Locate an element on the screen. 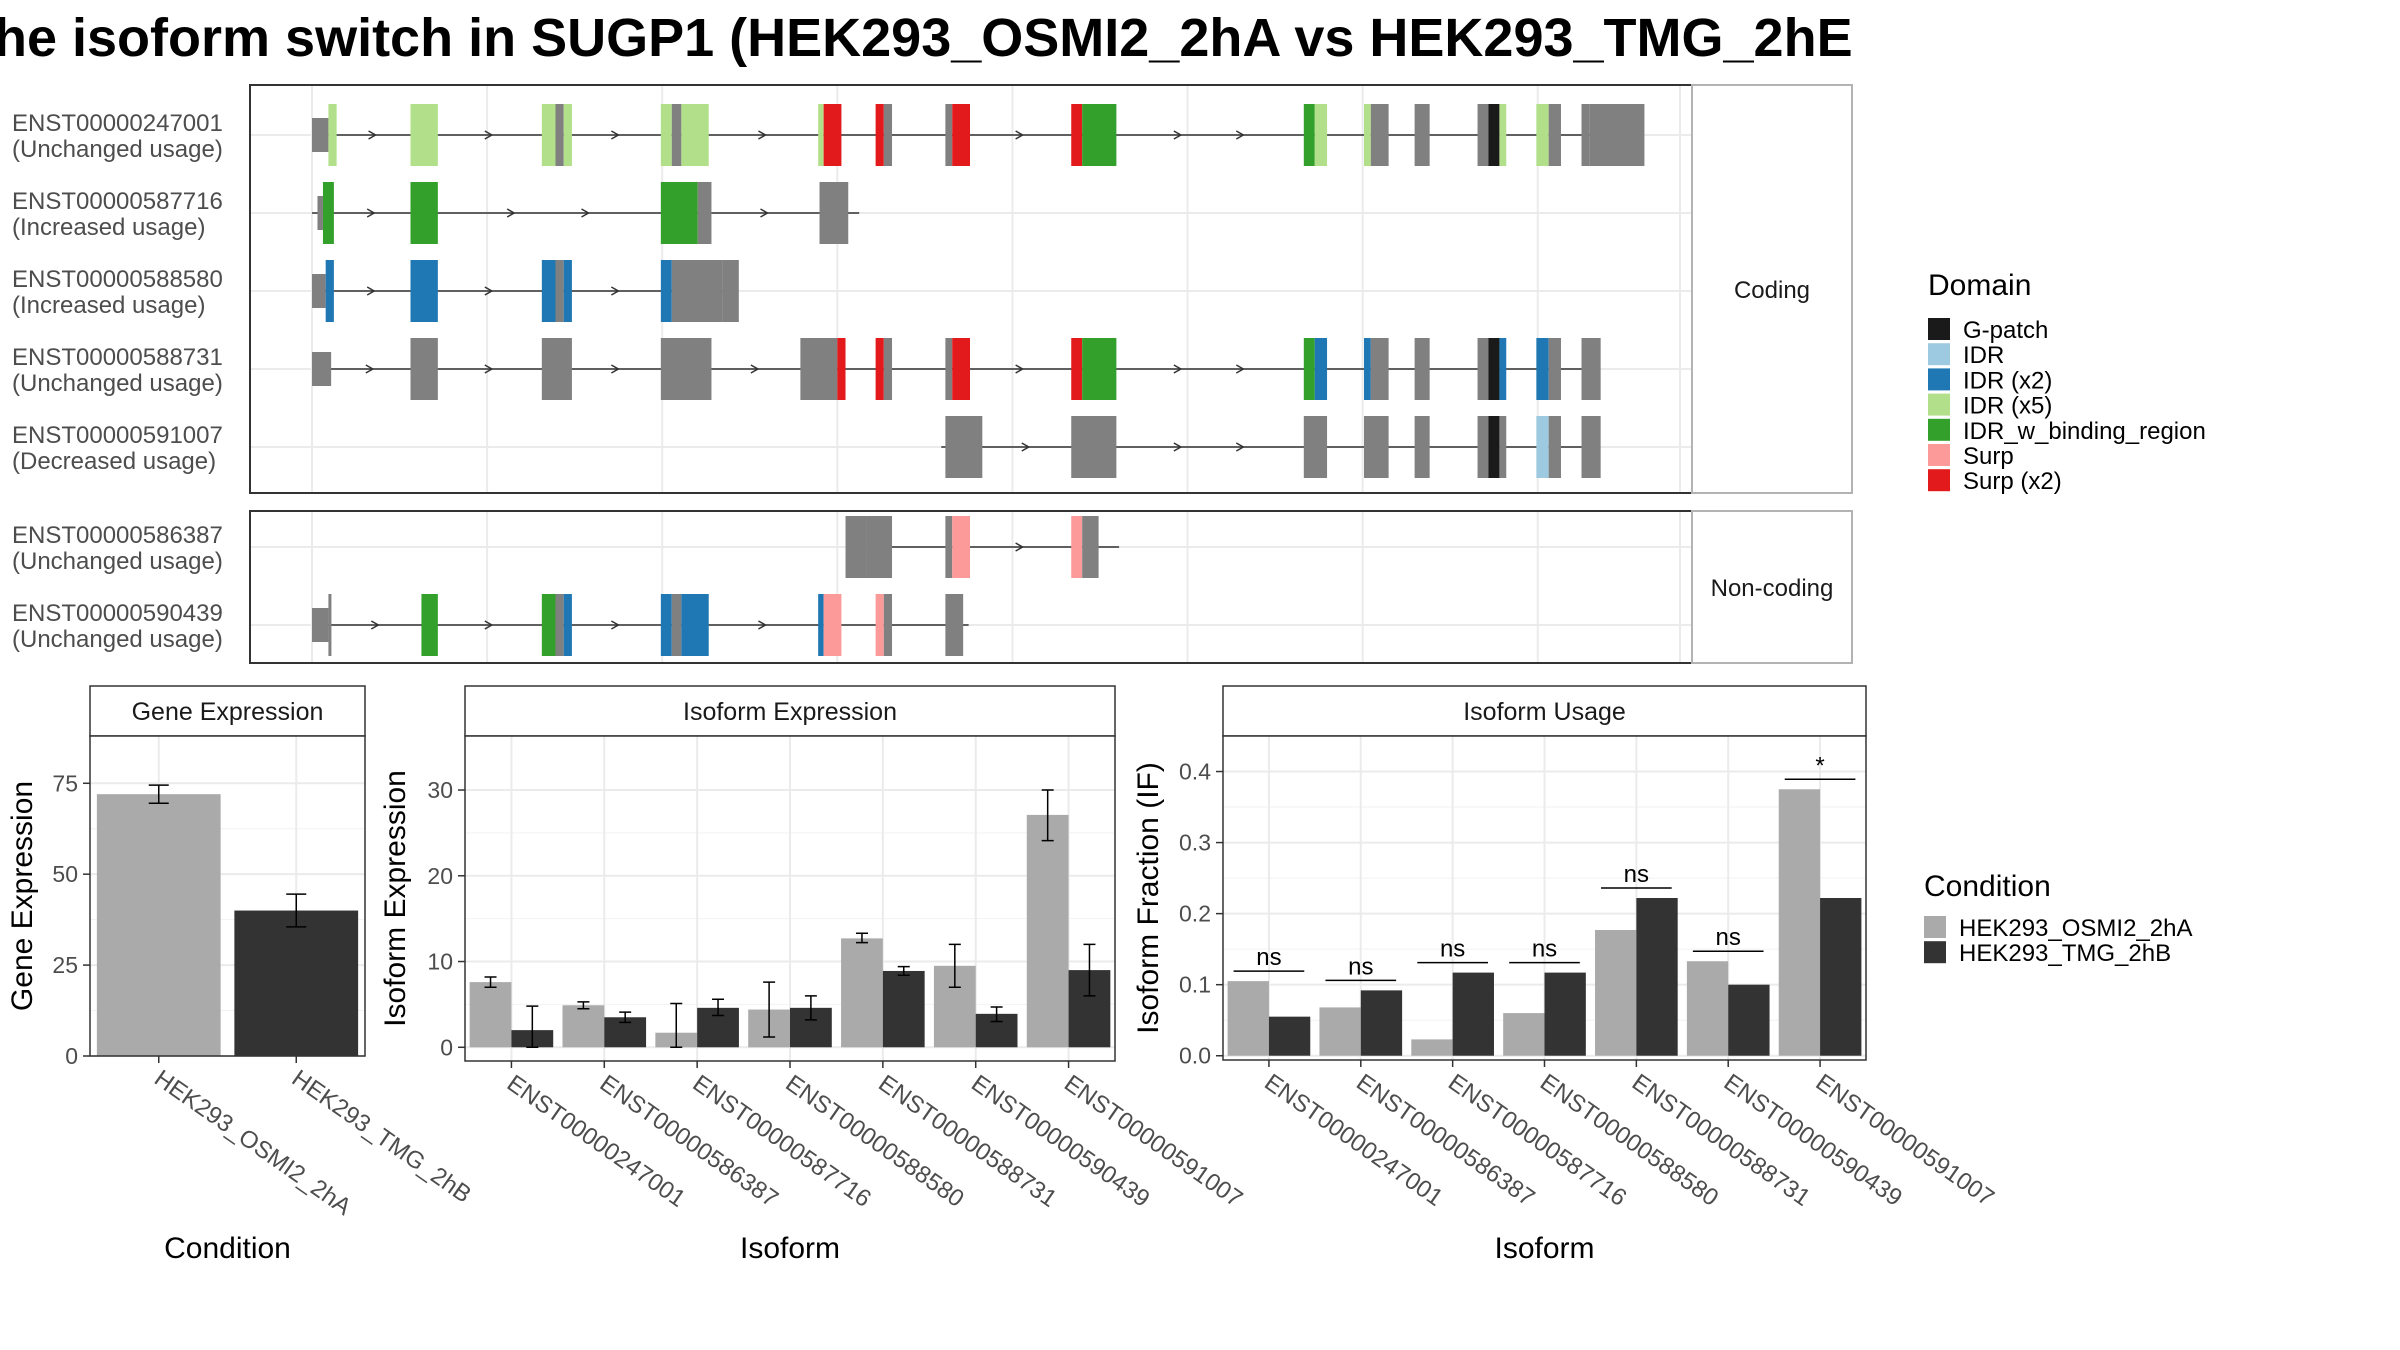 Image resolution: width=2400 pixels, height=1350 pixels. legend-item-label: Surp (x2) is located at coordinates (2012, 481).